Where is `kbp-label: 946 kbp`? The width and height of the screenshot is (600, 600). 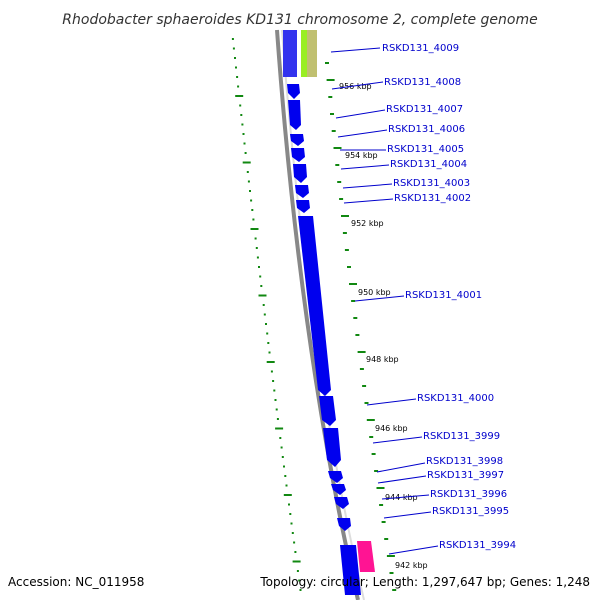
kbp-label: 946 kbp is located at coordinates (391, 428).